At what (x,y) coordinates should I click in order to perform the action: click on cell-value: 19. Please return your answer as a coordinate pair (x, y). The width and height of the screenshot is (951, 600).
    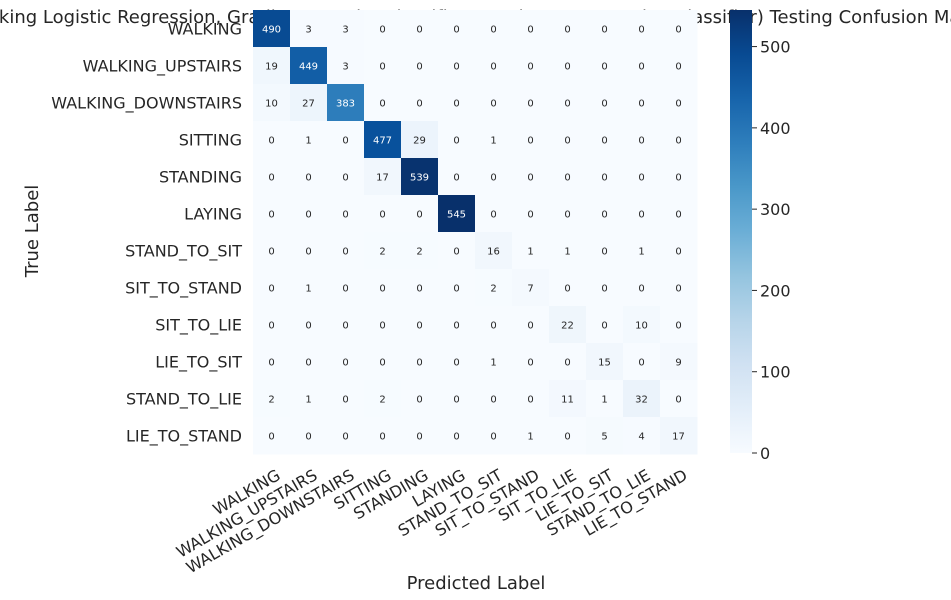
    Looking at the image, I should click on (271, 67).